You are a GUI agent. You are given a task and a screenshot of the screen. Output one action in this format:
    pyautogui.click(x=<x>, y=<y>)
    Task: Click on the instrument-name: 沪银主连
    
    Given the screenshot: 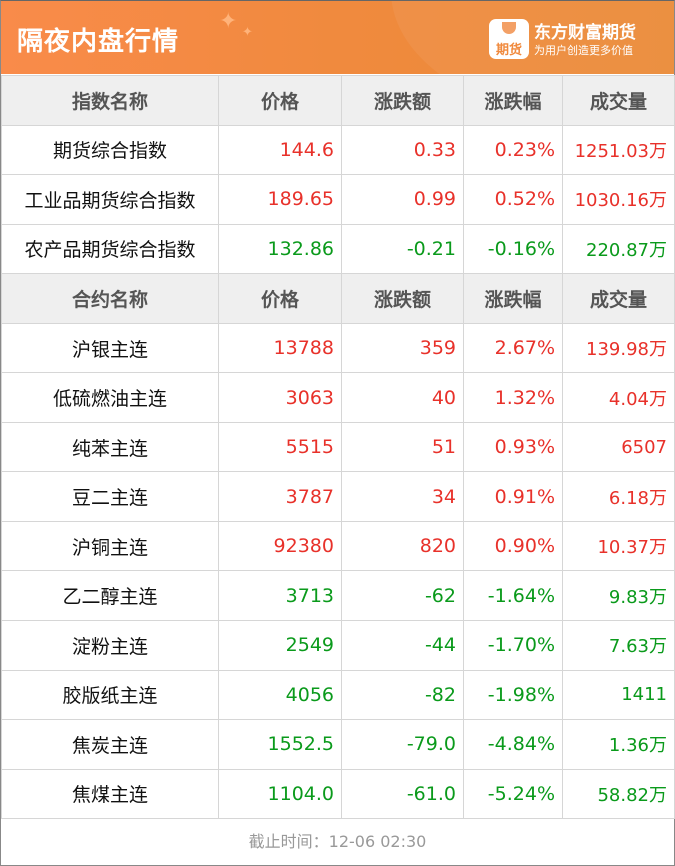 What is the action you would take?
    pyautogui.click(x=110, y=348)
    